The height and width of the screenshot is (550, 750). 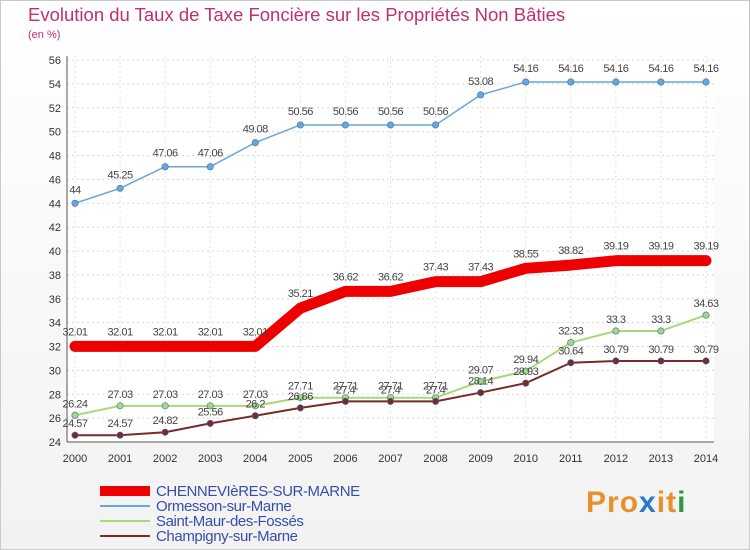 What do you see at coordinates (390, 459) in the screenshot?
I see `x-tick-label: 2007` at bounding box center [390, 459].